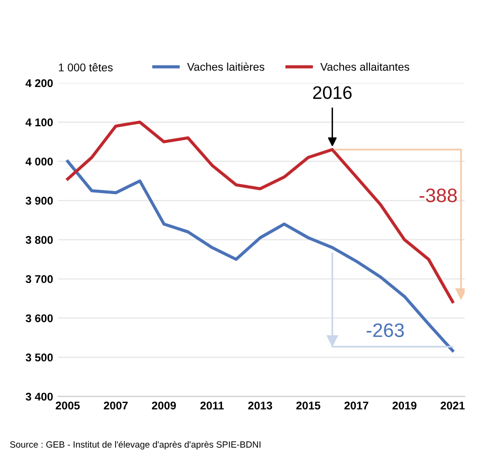 This screenshot has height=461, width=484. I want to click on y-tick-label: 4 200, so click(39, 83).